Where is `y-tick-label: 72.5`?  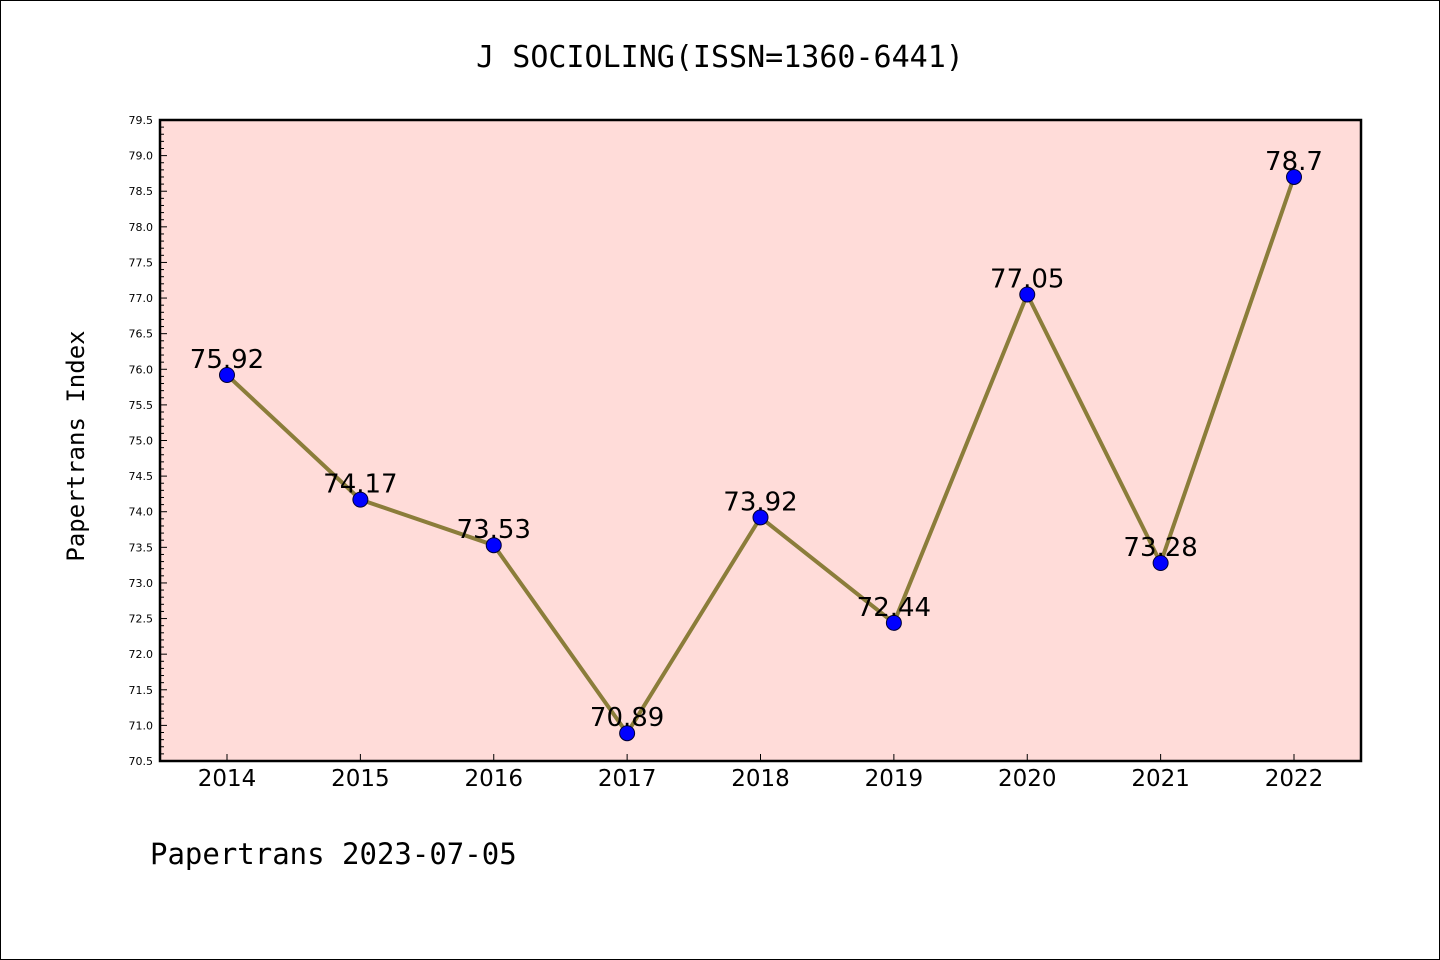
y-tick-label: 72.5 is located at coordinates (141, 619).